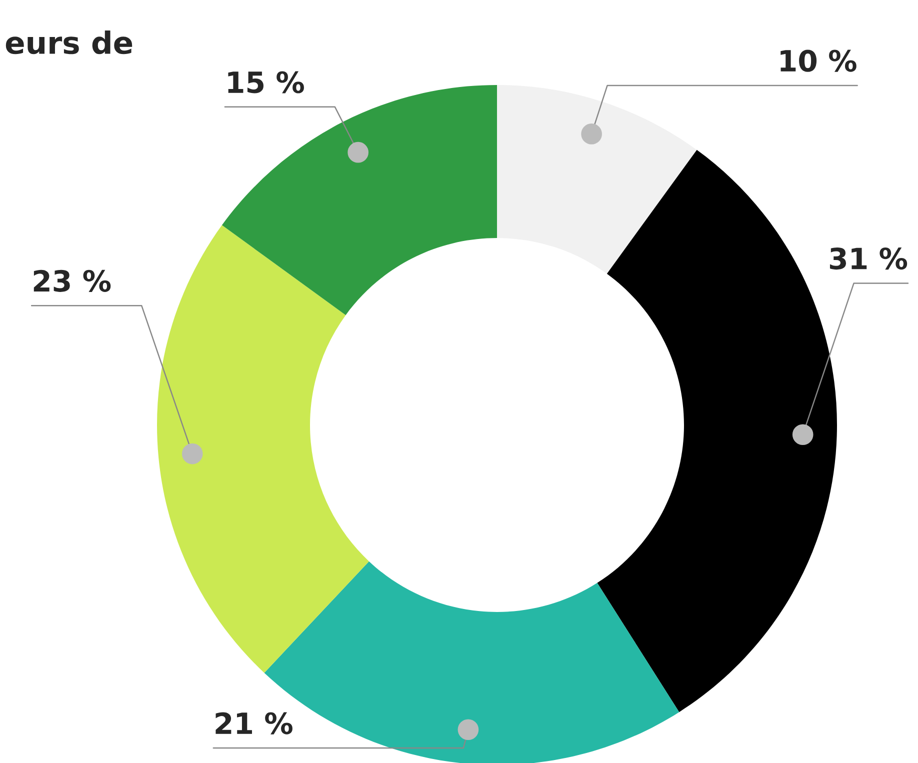 This screenshot has height=763, width=918. I want to click on data-label: 21 %, so click(254, 723).